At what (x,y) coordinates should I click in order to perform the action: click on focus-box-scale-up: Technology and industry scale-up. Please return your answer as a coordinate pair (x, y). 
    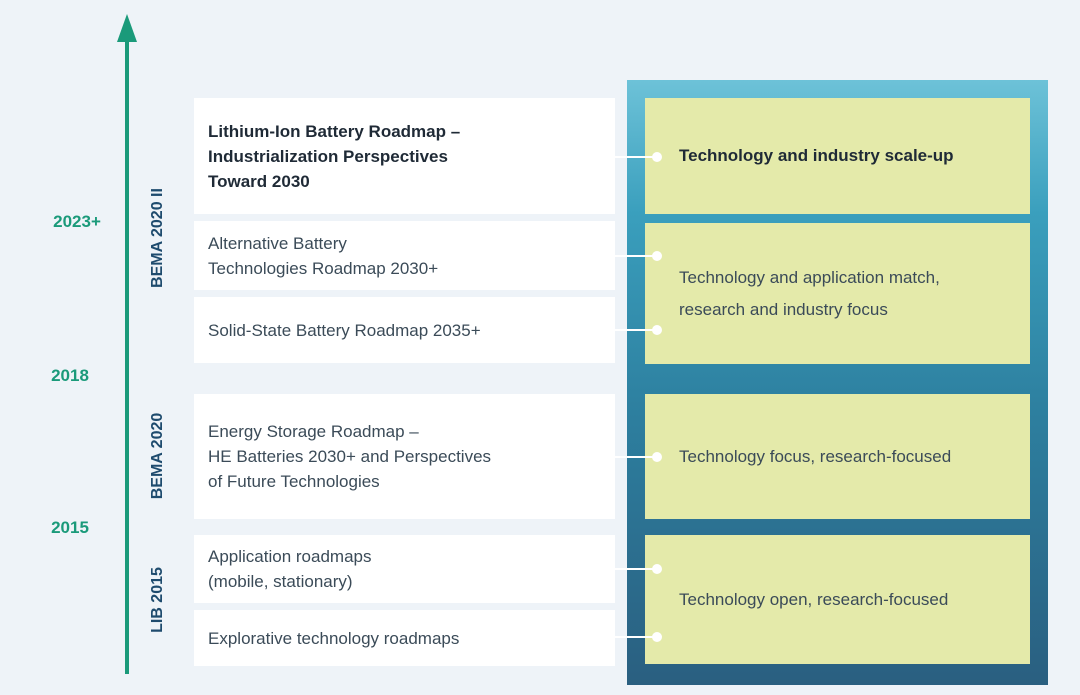
    Looking at the image, I should click on (837, 156).